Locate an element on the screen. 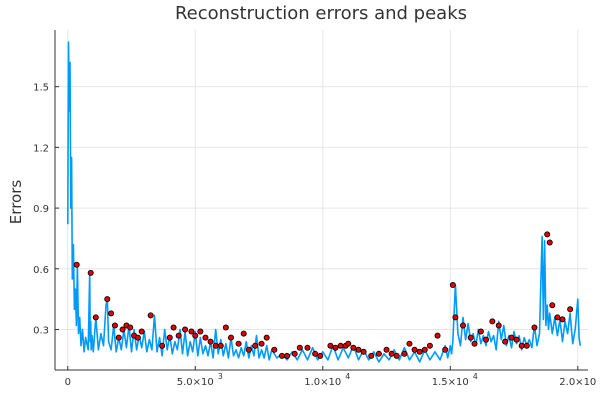 The image size is (600, 400). x-tick-label: 1.5×10 is located at coordinates (450, 382).